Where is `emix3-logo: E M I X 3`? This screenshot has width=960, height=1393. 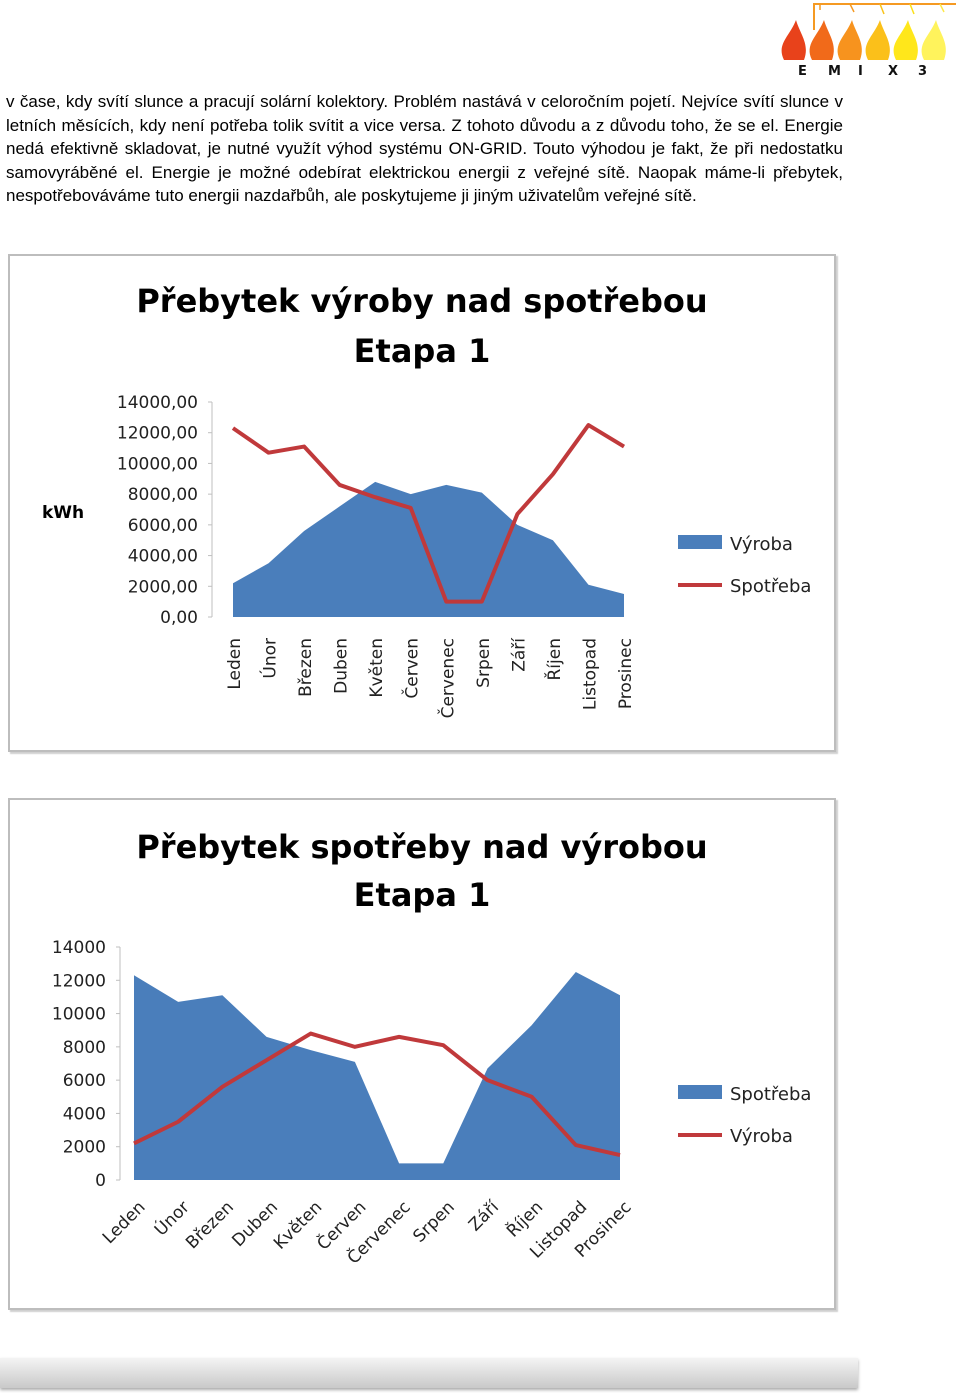 emix3-logo: E M I X 3 is located at coordinates (868, 41).